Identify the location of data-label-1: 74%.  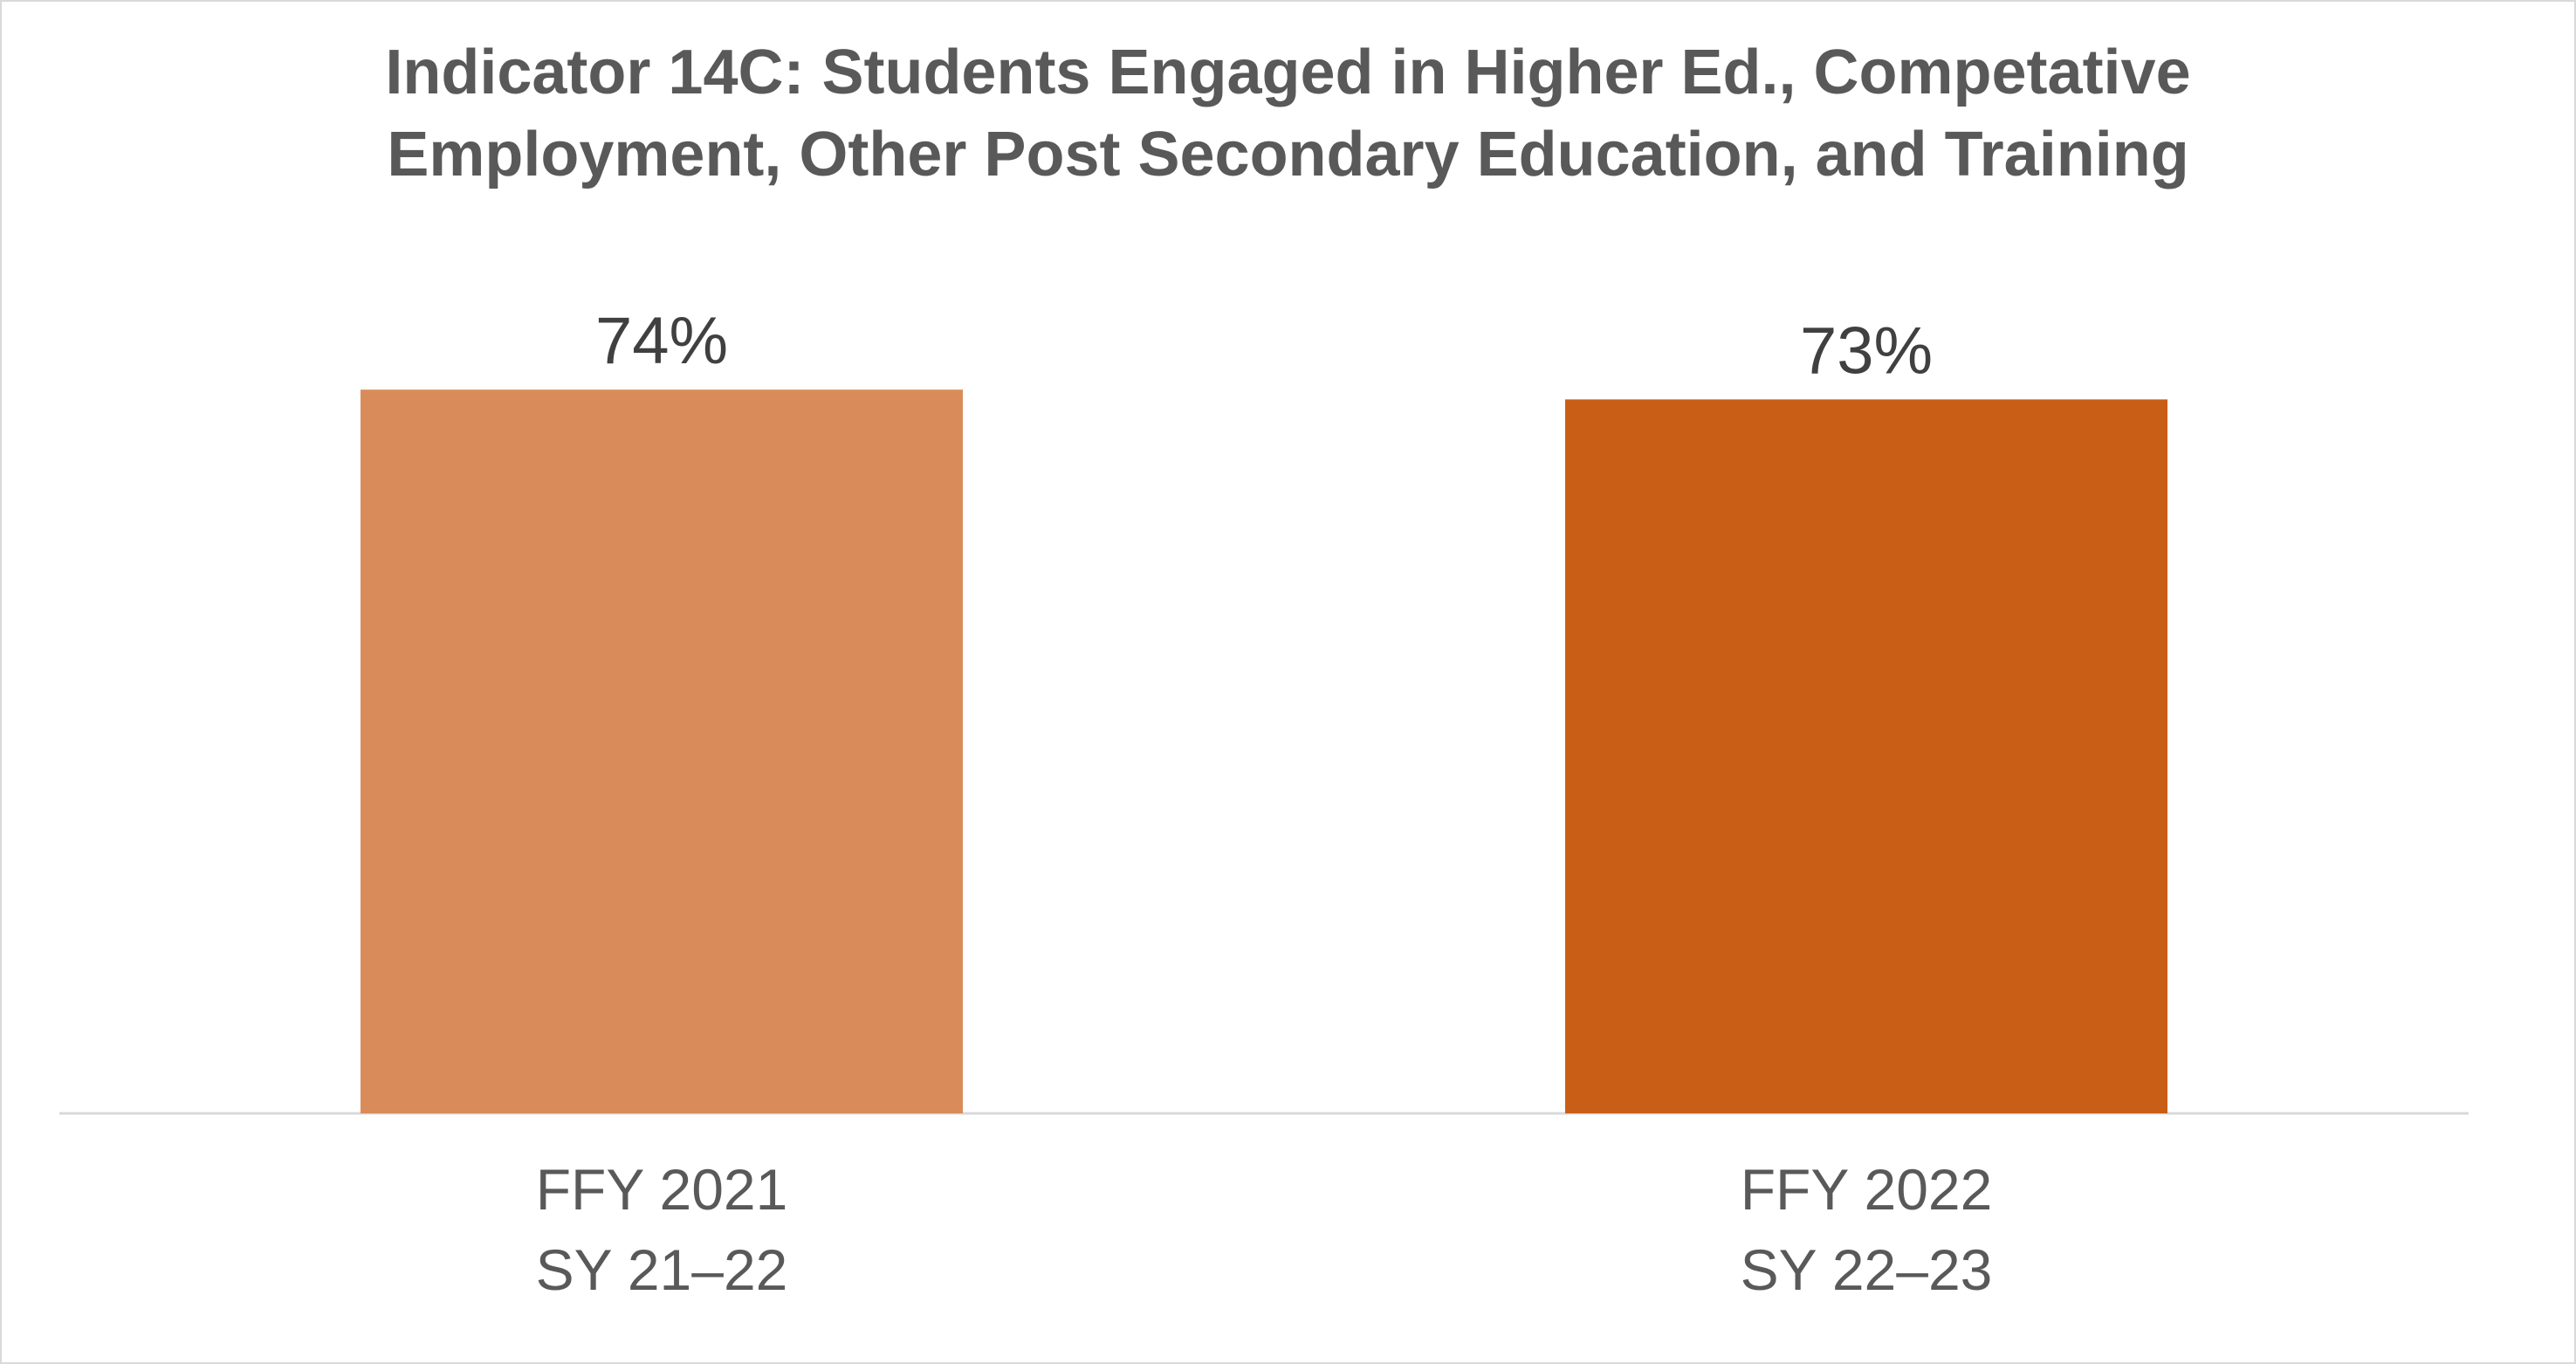
(662, 341).